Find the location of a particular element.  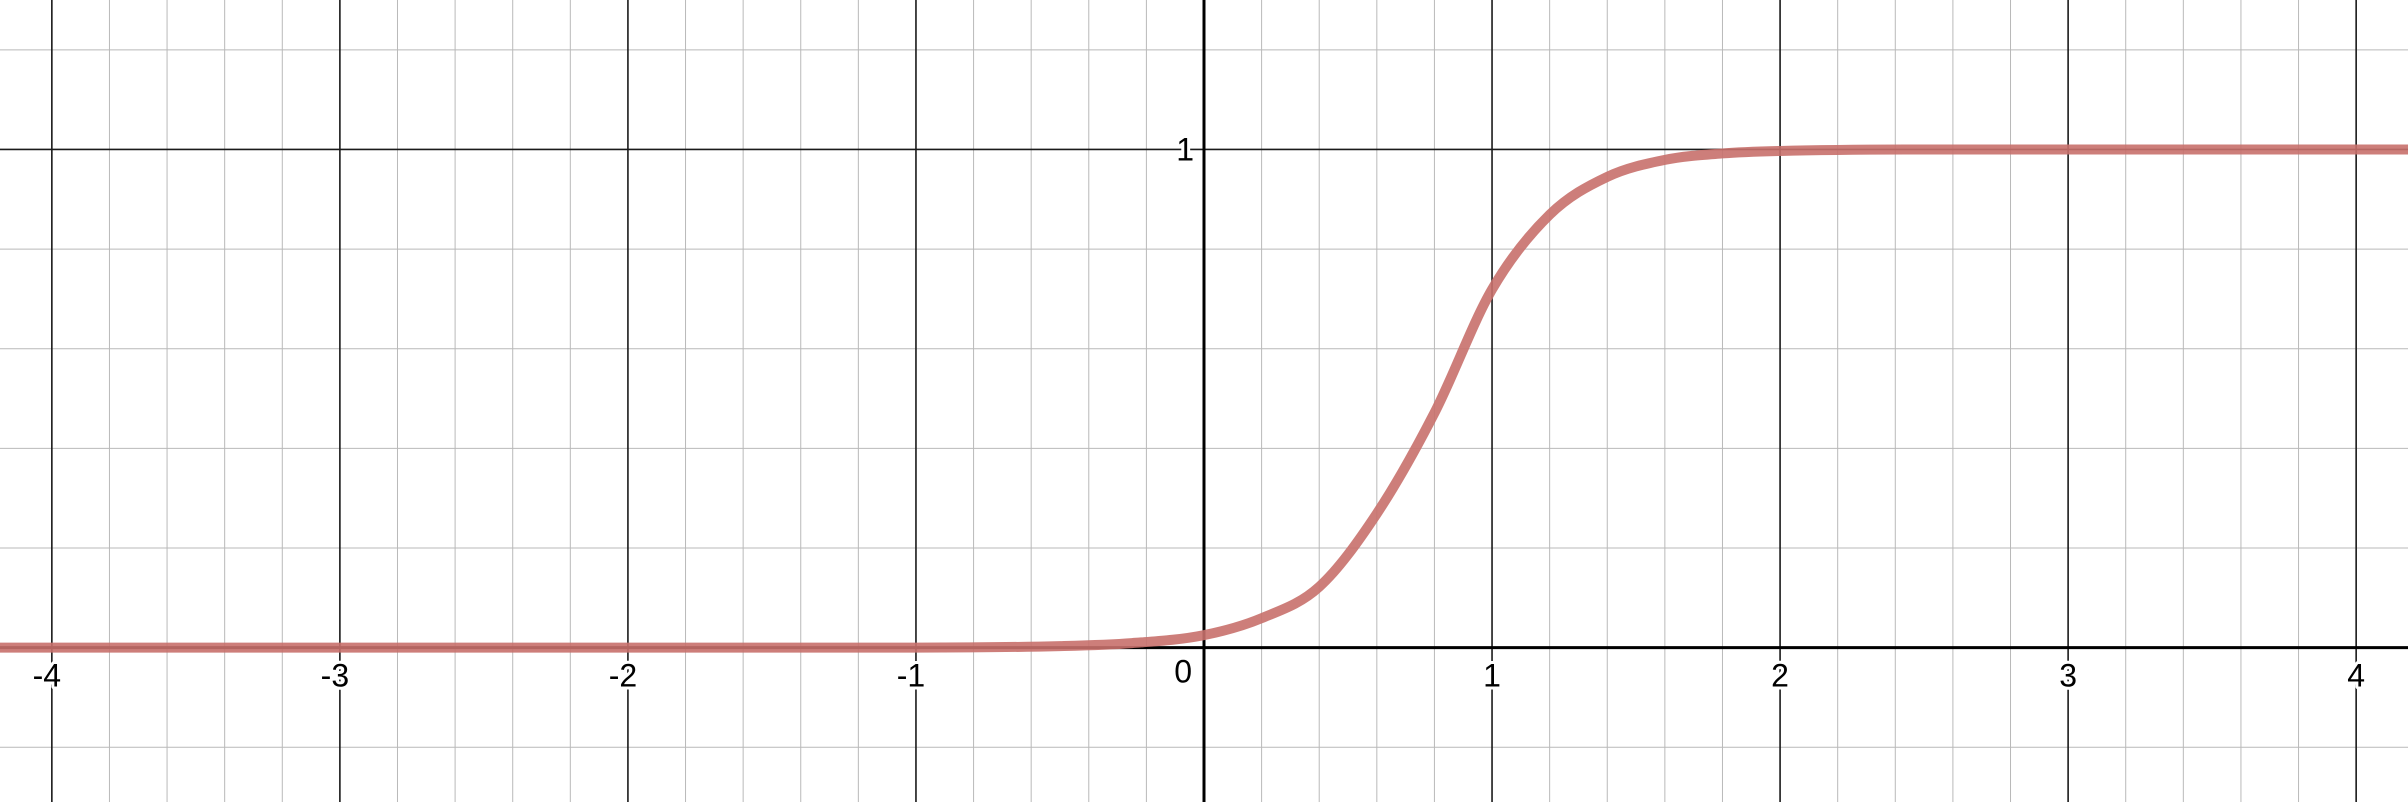

x-tick-label: 3 is located at coordinates (2068, 676).